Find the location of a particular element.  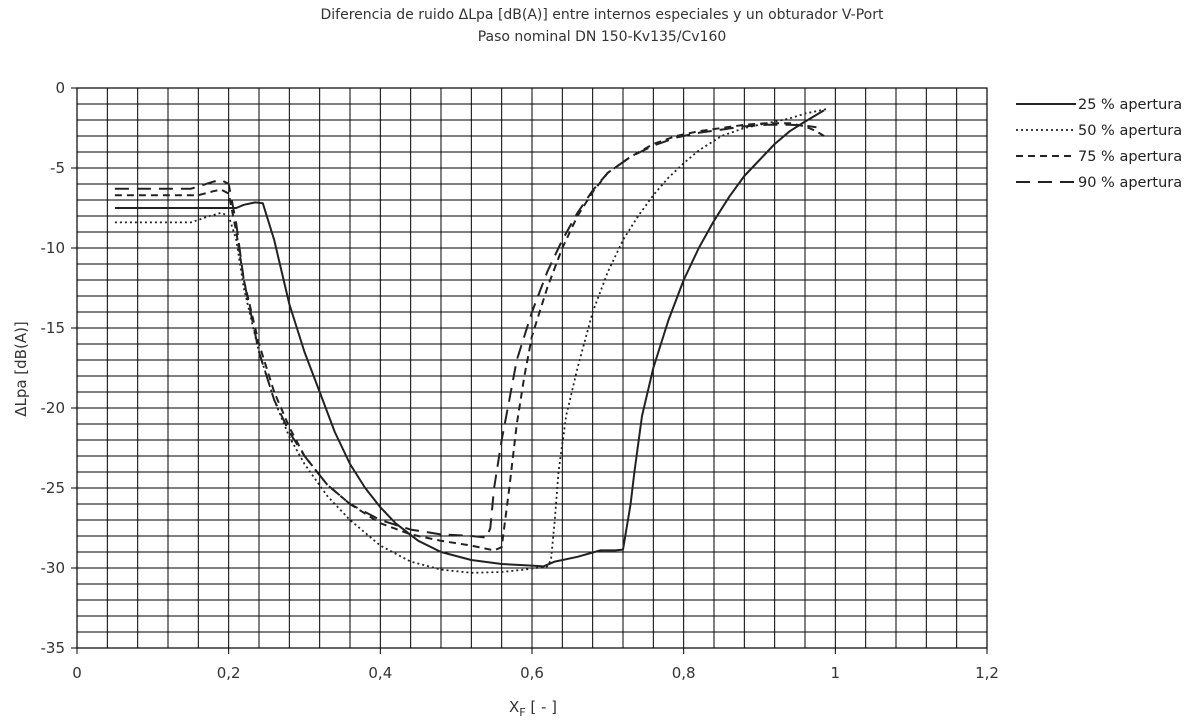

legend-label-2: 50 % apertura is located at coordinates (1130, 131).